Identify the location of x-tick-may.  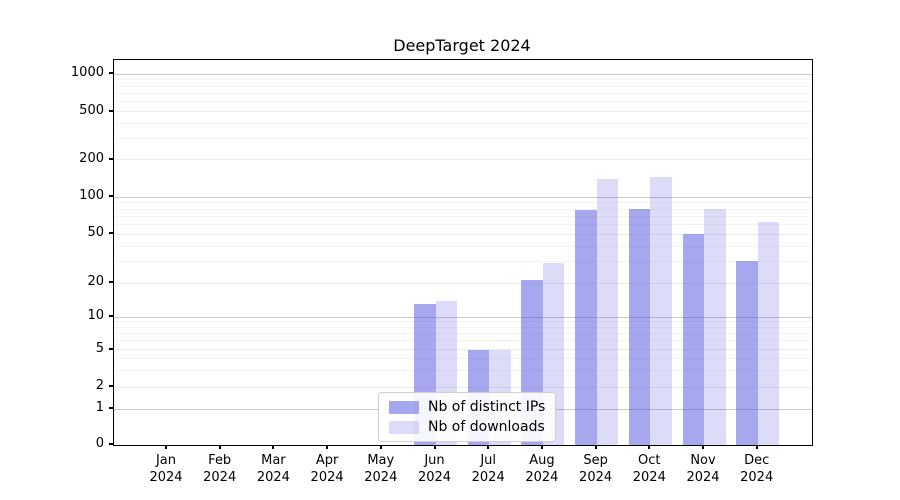
(380, 447).